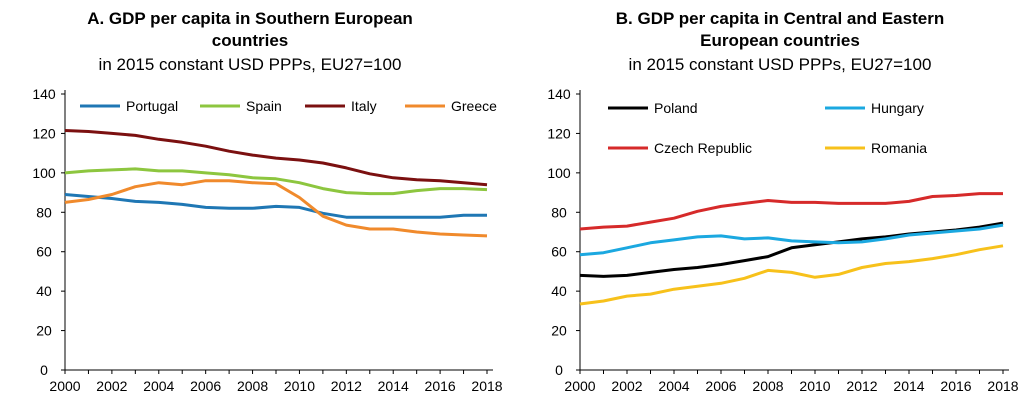 Image resolution: width=1024 pixels, height=400 pixels. What do you see at coordinates (474, 106) in the screenshot?
I see `legend-label-greece: Greece` at bounding box center [474, 106].